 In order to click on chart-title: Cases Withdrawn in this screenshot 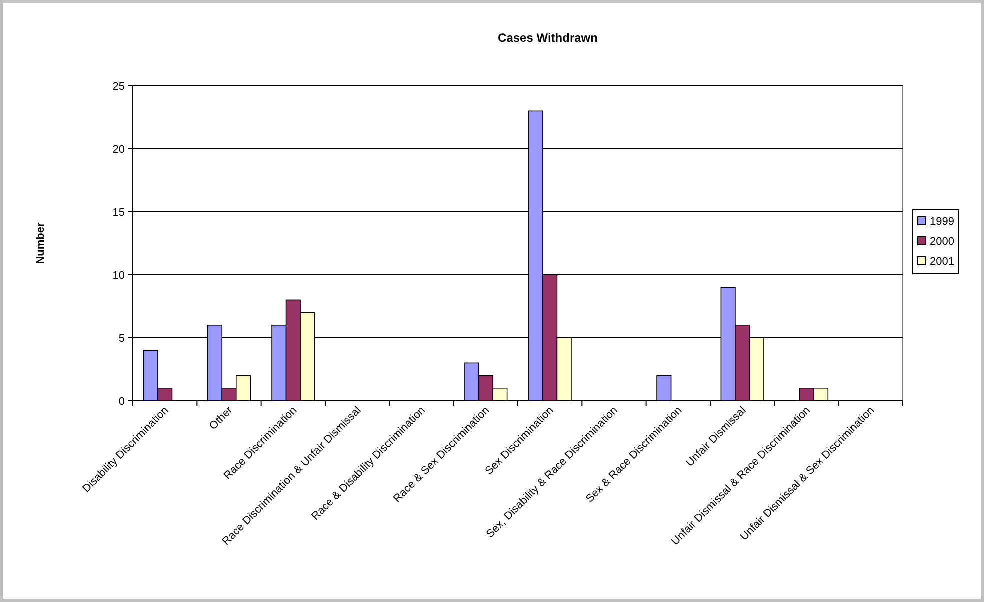, I will do `click(548, 38)`.